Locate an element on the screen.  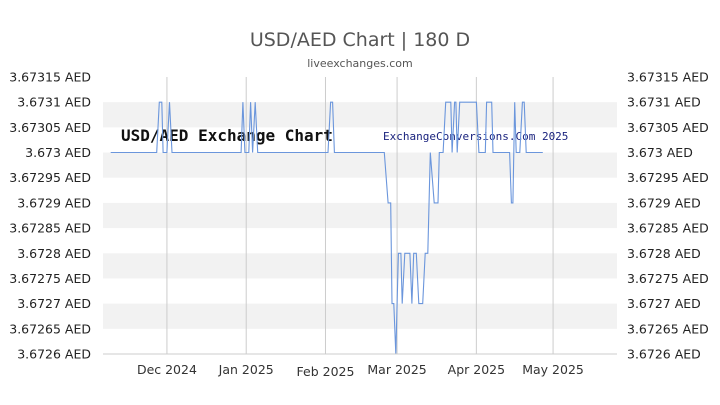
chart-subtitle: liveexchanges.com is located at coordinates (359, 63).